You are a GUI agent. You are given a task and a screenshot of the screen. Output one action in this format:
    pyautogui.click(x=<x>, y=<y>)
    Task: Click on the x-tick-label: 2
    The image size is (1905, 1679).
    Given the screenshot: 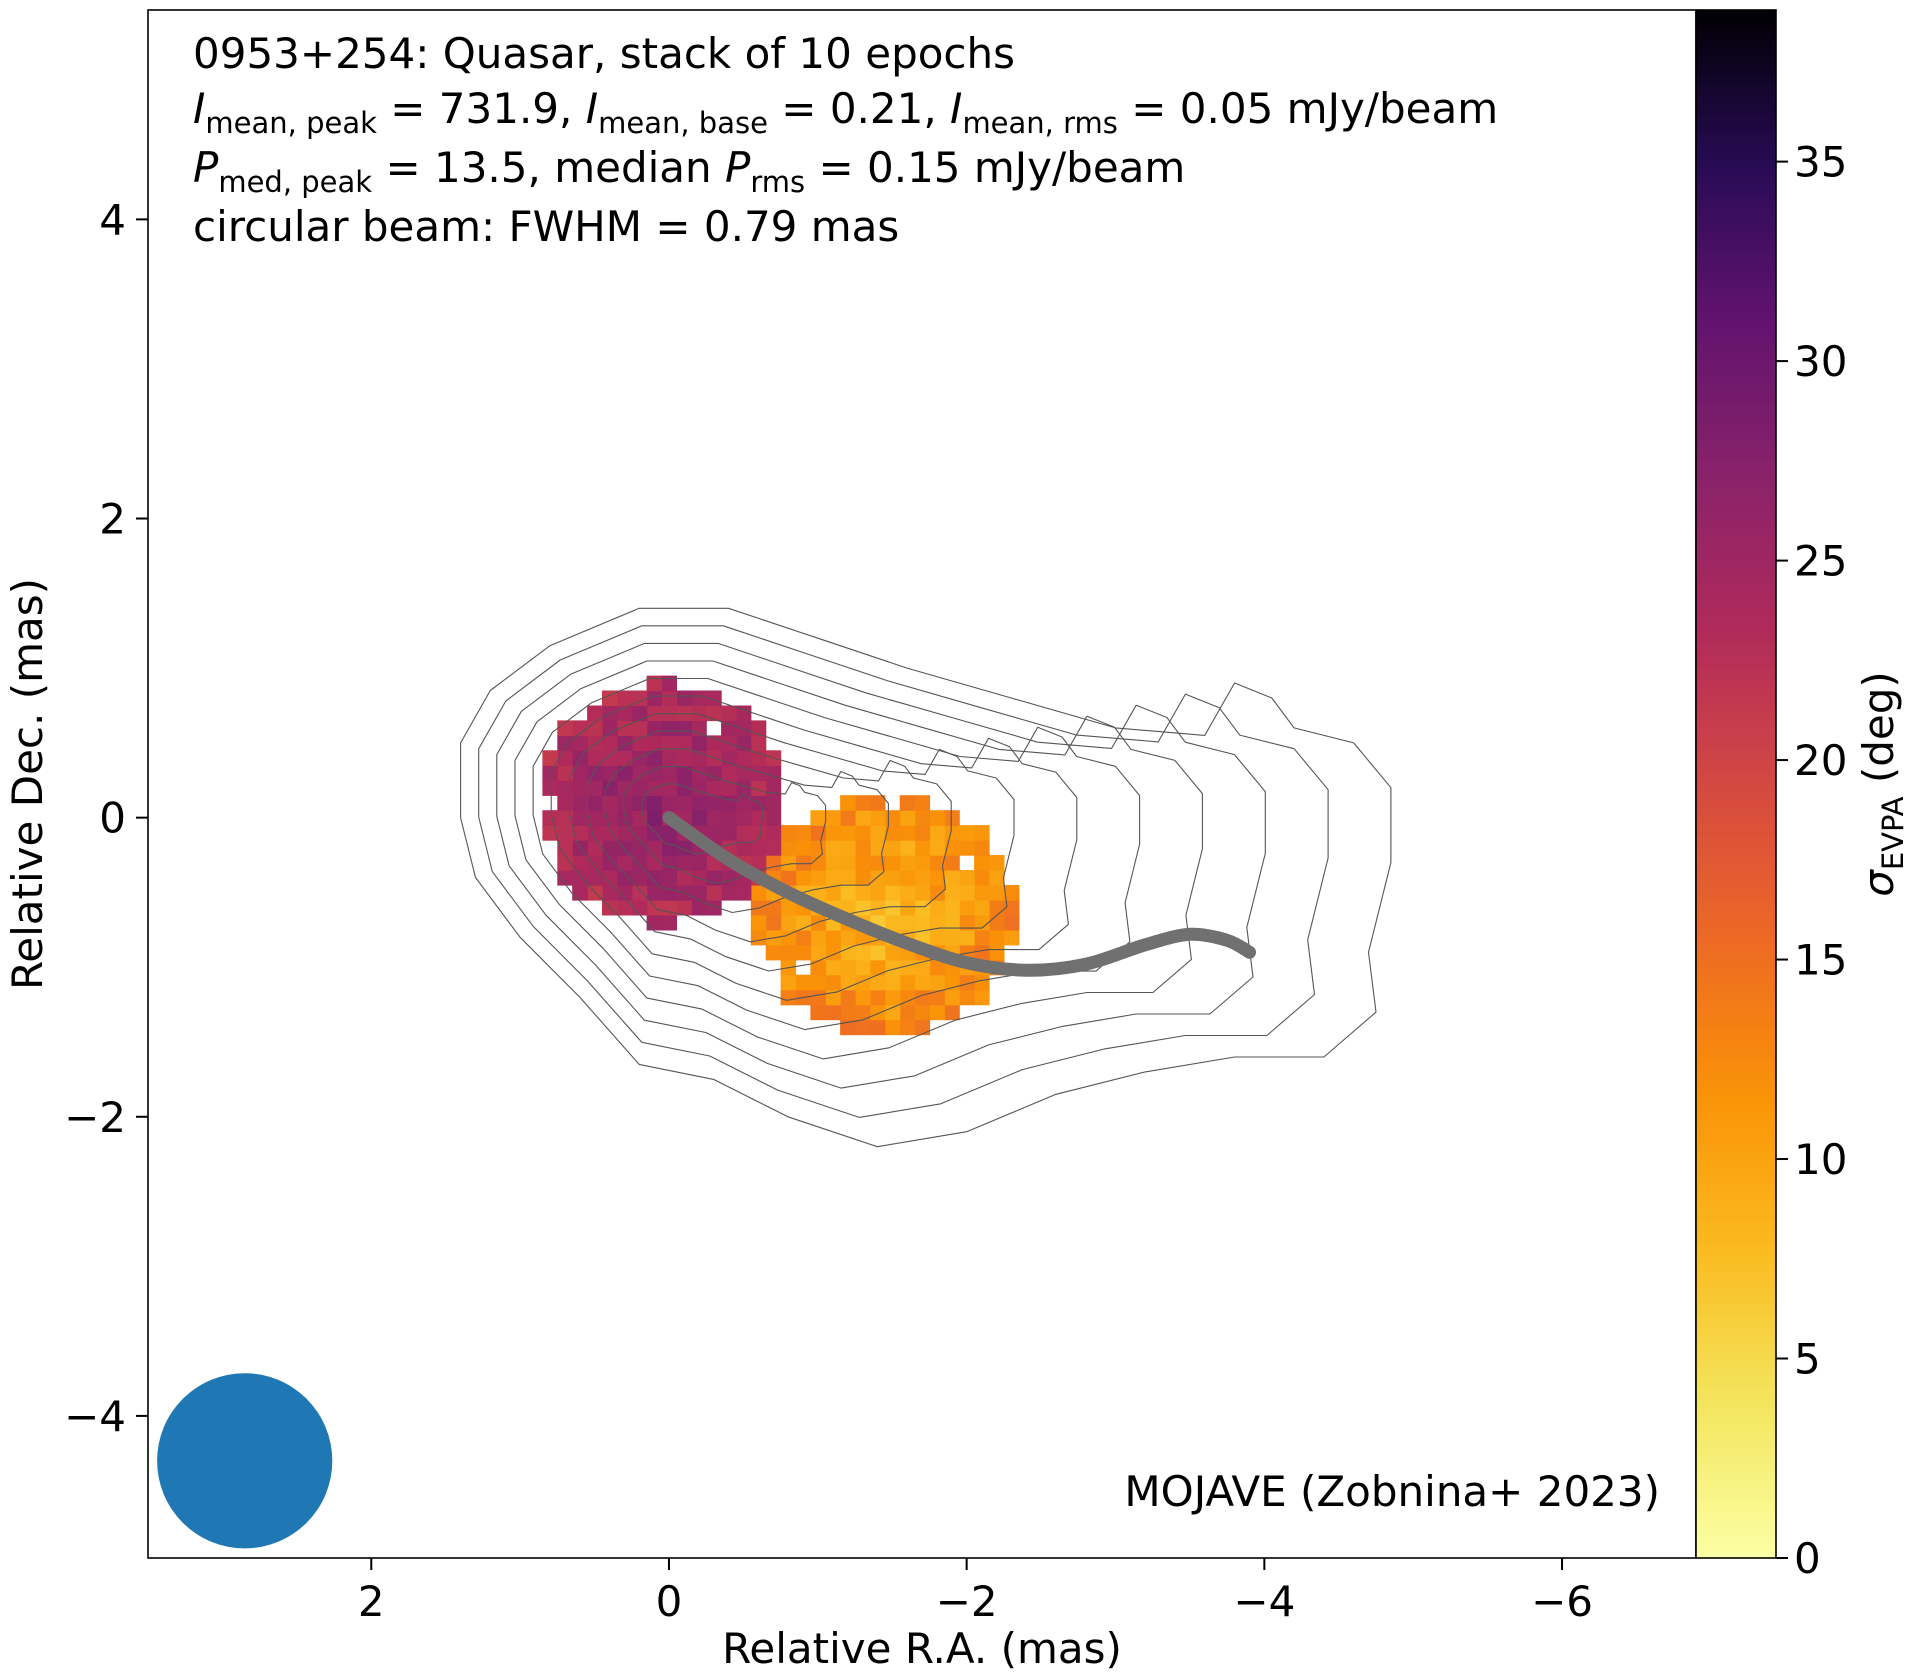 What is the action you would take?
    pyautogui.click(x=371, y=1601)
    